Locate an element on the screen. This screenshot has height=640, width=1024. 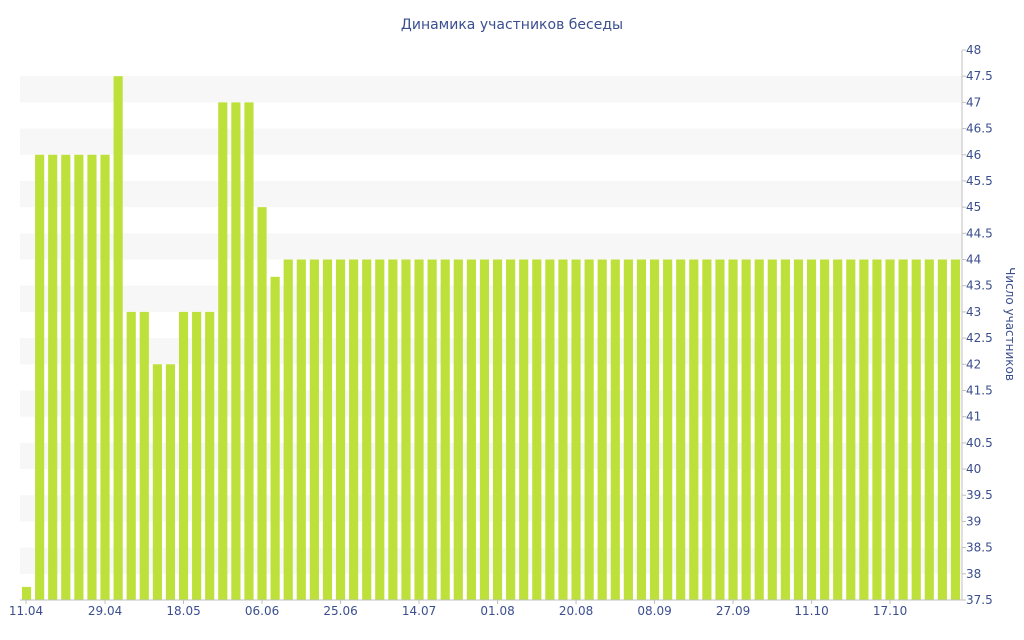
x-tick-label: 20.08 is located at coordinates (576, 611).